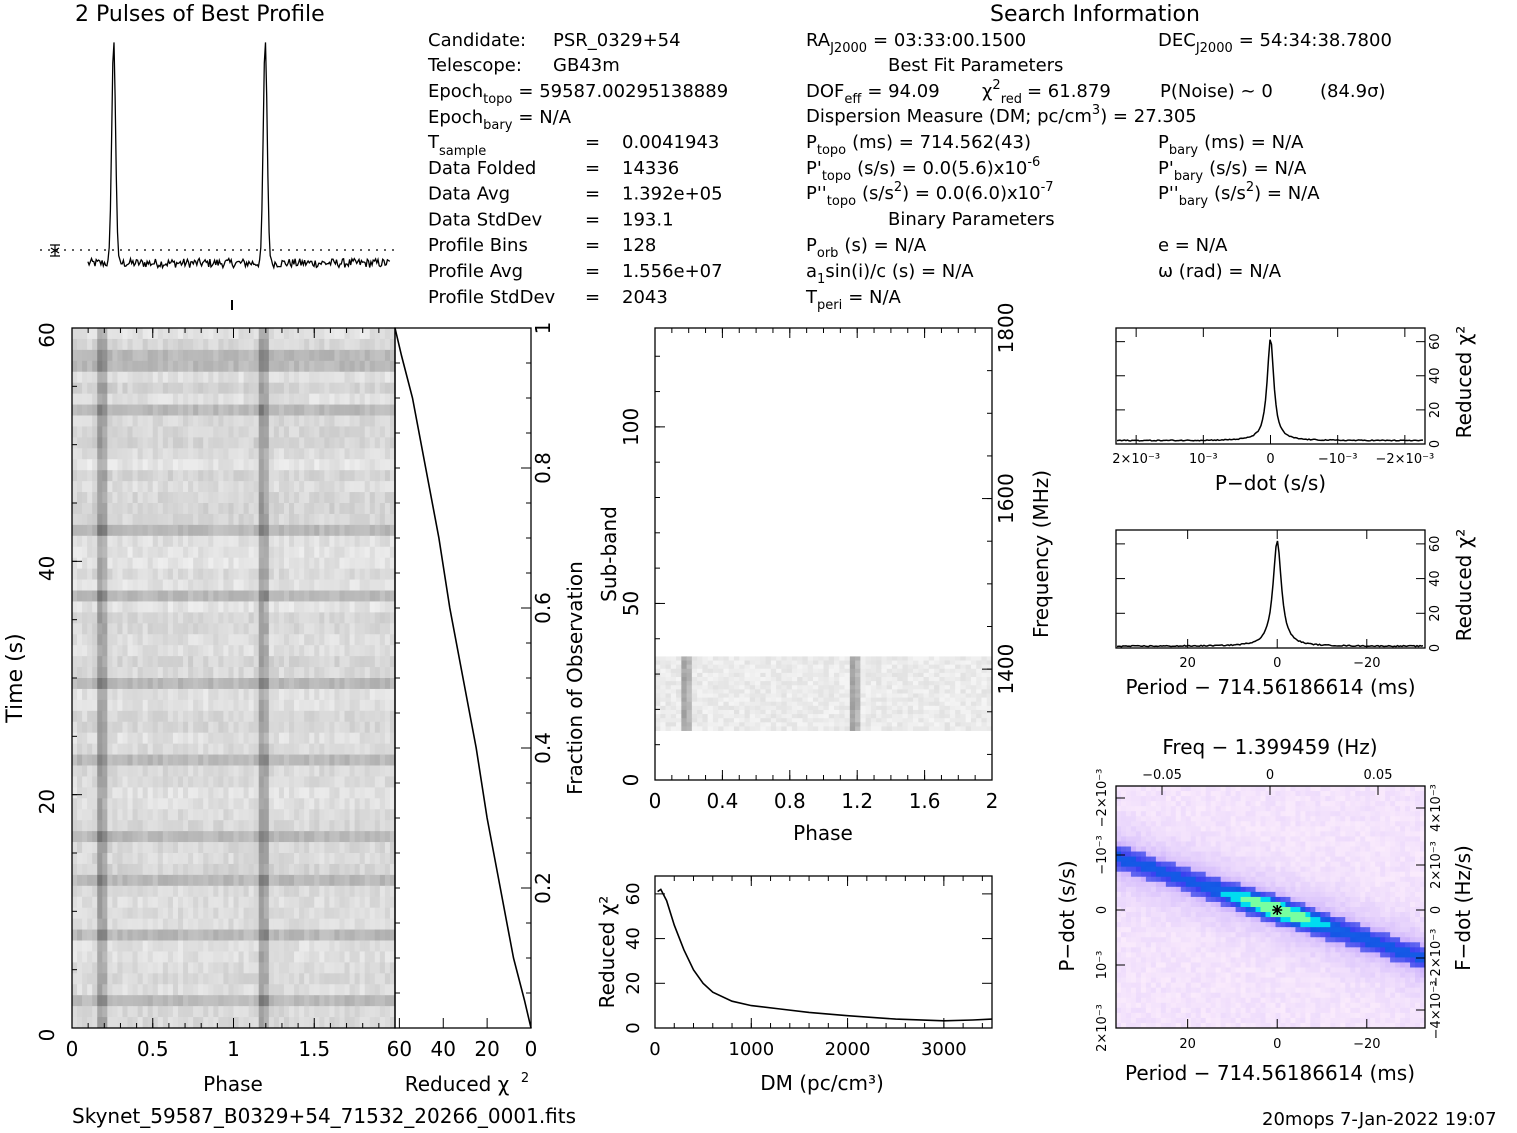 The image size is (1517, 1133). What do you see at coordinates (1270, 775) in the screenshot?
I see `pp-x2tick: 0` at bounding box center [1270, 775].